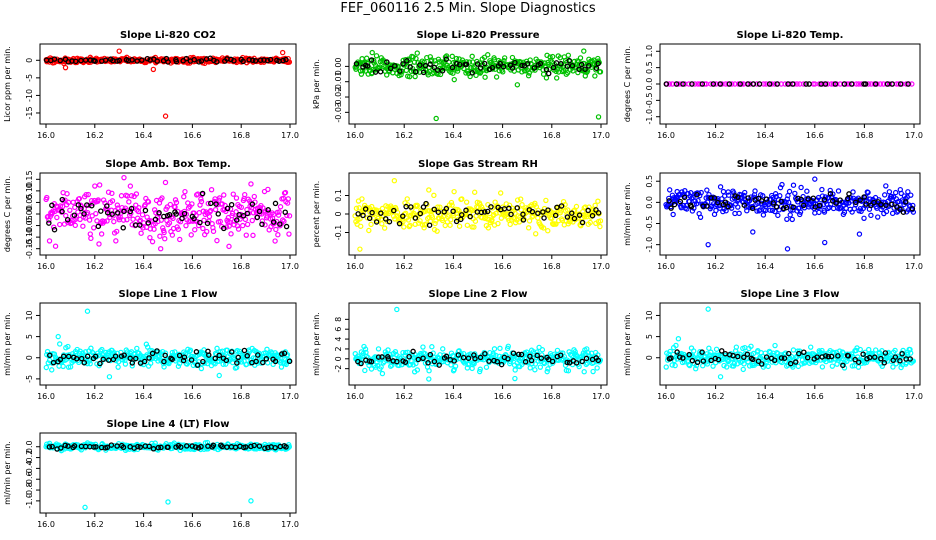  I want to click on y-tick-label: 0.05, so click(29, 203).